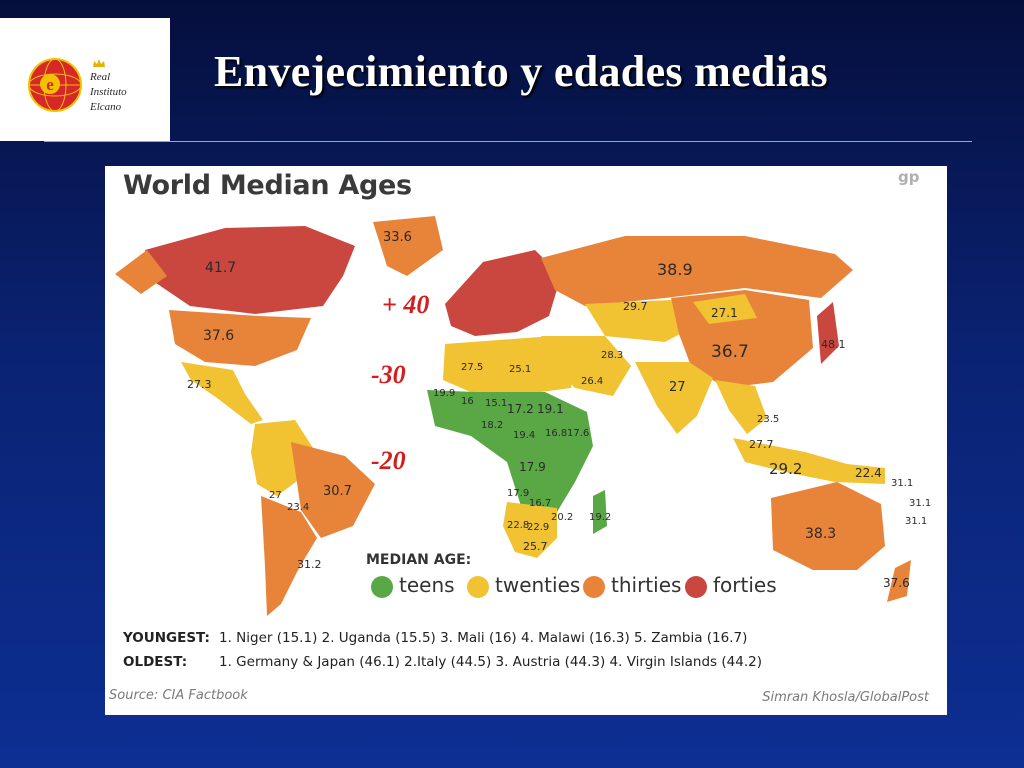  I want to click on crown-icon, so click(99, 63).